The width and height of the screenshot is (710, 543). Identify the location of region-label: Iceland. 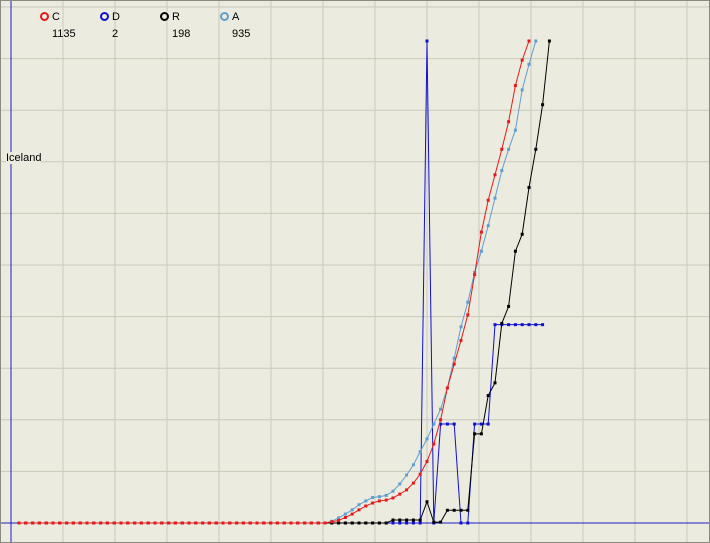
(24, 158).